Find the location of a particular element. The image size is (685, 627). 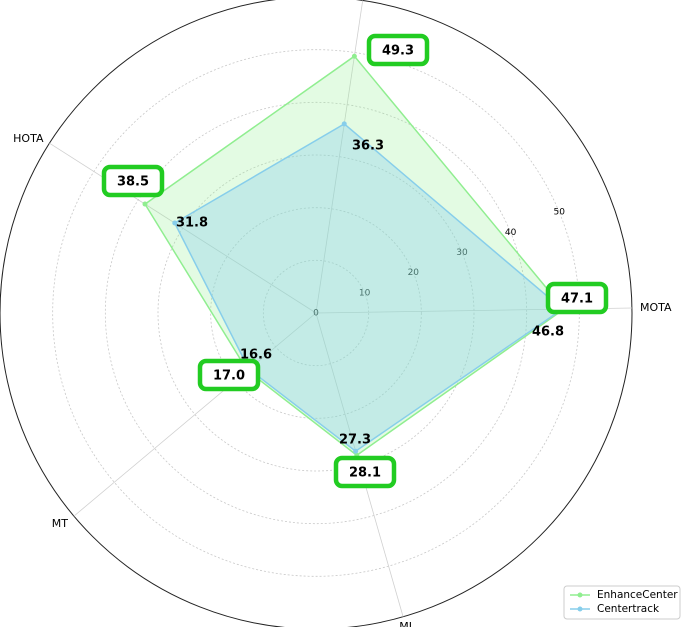

data-label: 28.1 is located at coordinates (365, 473).